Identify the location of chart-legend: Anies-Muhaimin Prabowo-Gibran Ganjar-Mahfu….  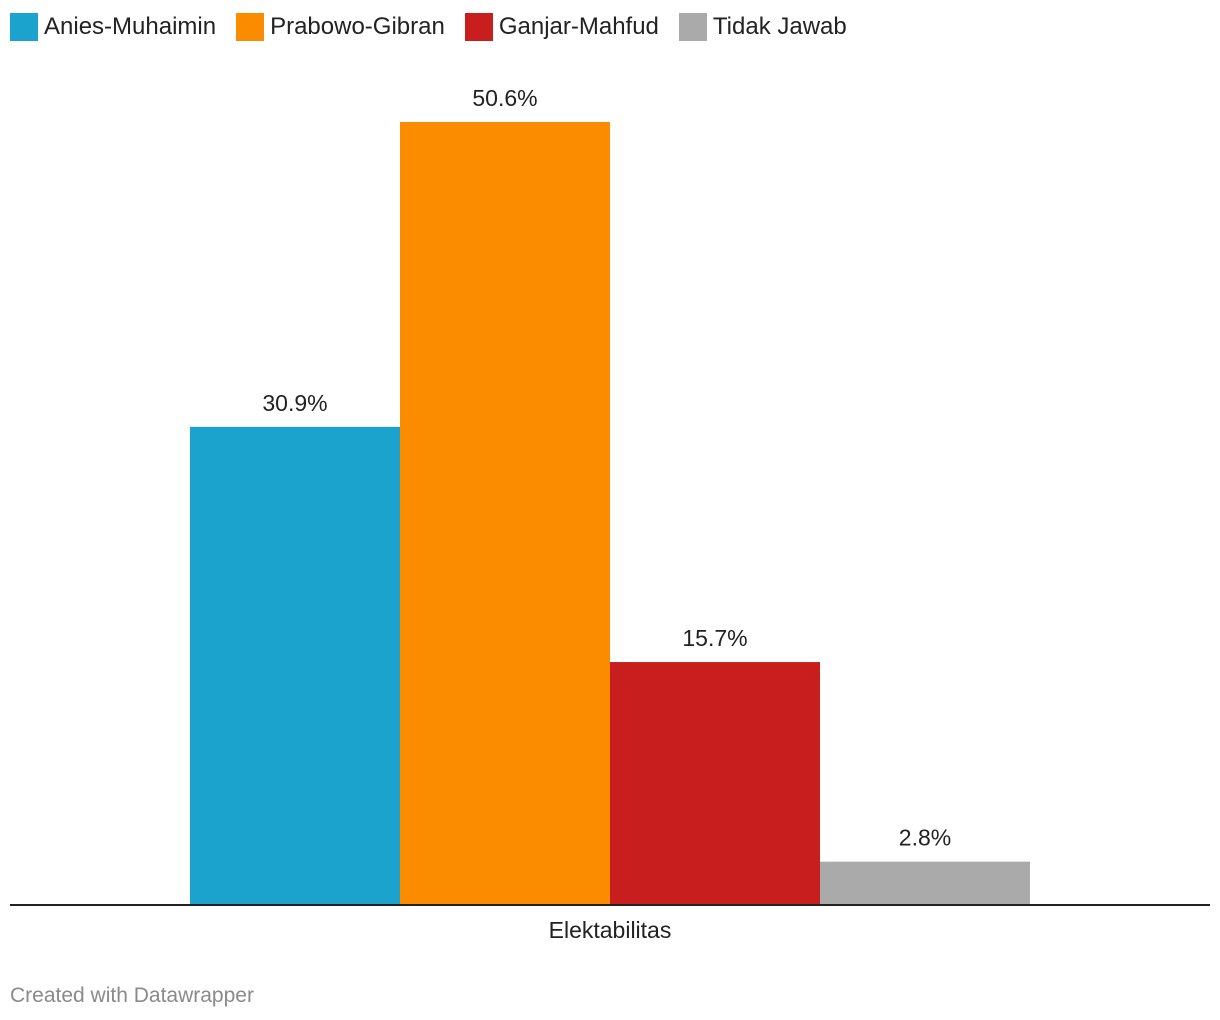
(438, 27).